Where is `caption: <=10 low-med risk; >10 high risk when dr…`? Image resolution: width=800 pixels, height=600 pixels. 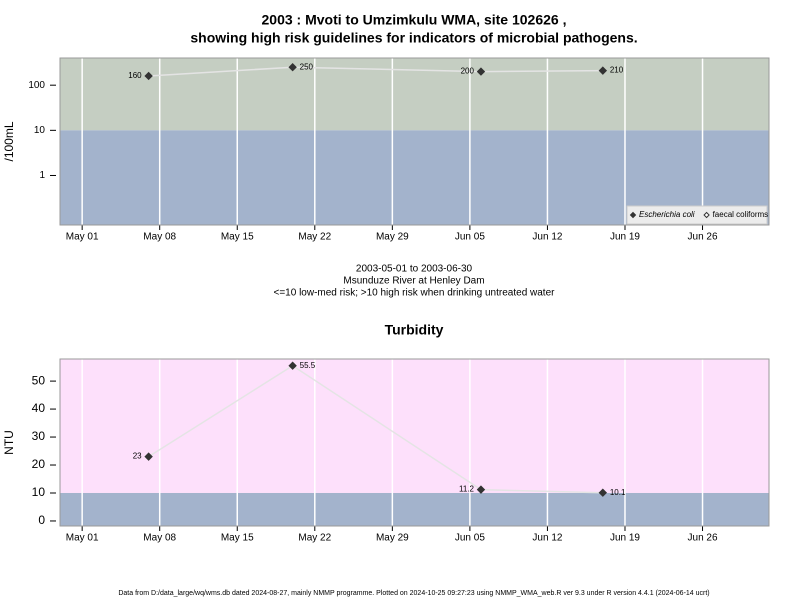
caption: <=10 low-med risk; >10 high risk when dr… is located at coordinates (415, 293).